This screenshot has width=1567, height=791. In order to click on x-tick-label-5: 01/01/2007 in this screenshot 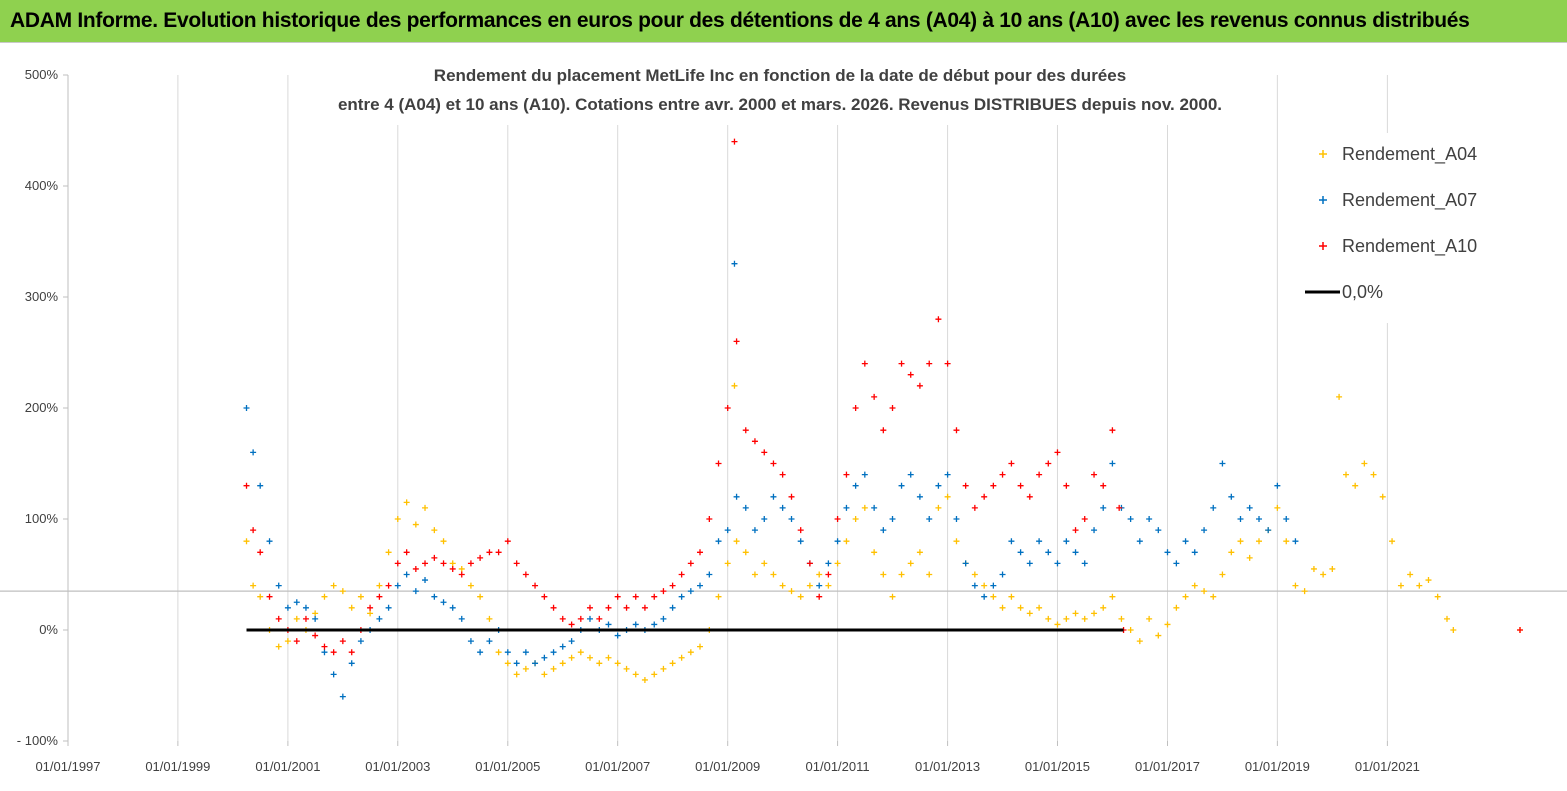, I will do `click(617, 766)`.